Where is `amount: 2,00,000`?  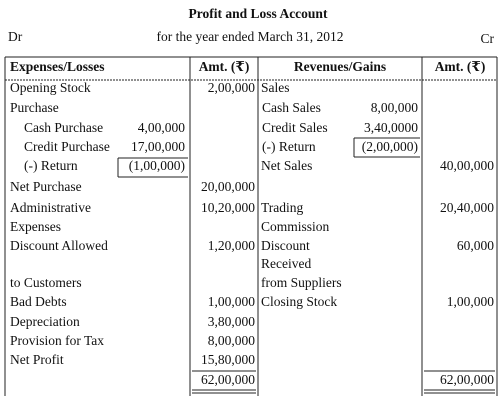 amount: 2,00,000 is located at coordinates (232, 87).